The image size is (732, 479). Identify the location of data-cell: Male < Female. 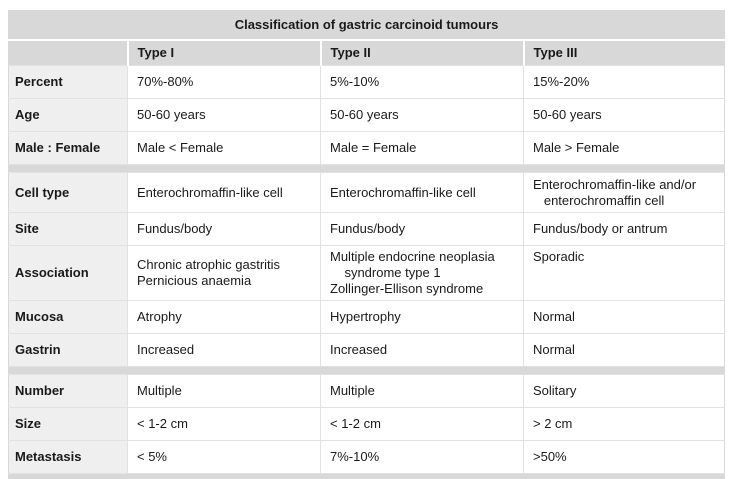
(224, 148).